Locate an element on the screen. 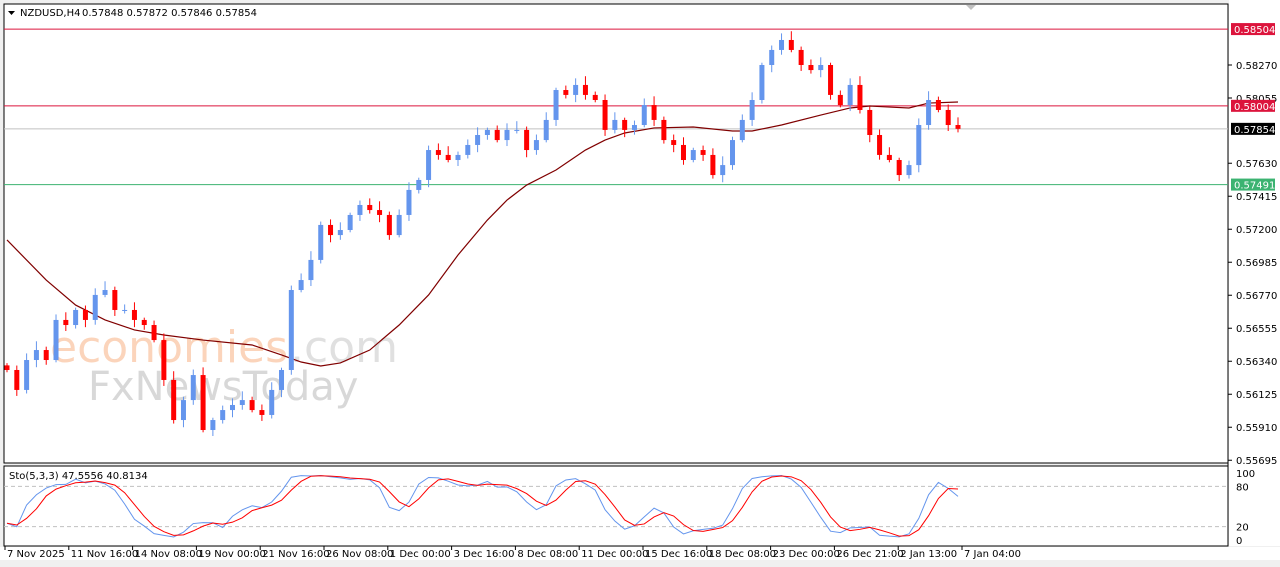 Image resolution: width=1280 pixels, height=567 pixels. shift-marker-icon is located at coordinates (971, 7).